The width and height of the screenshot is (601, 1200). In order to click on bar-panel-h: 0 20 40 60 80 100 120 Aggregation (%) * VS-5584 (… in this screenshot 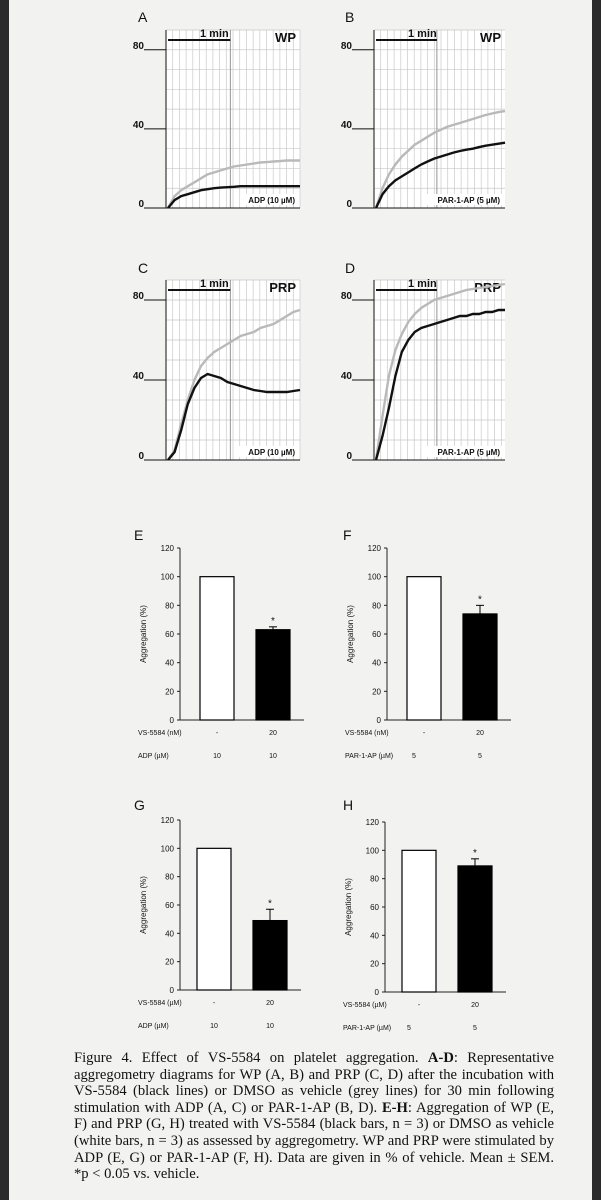, I will do `click(424, 914)`.